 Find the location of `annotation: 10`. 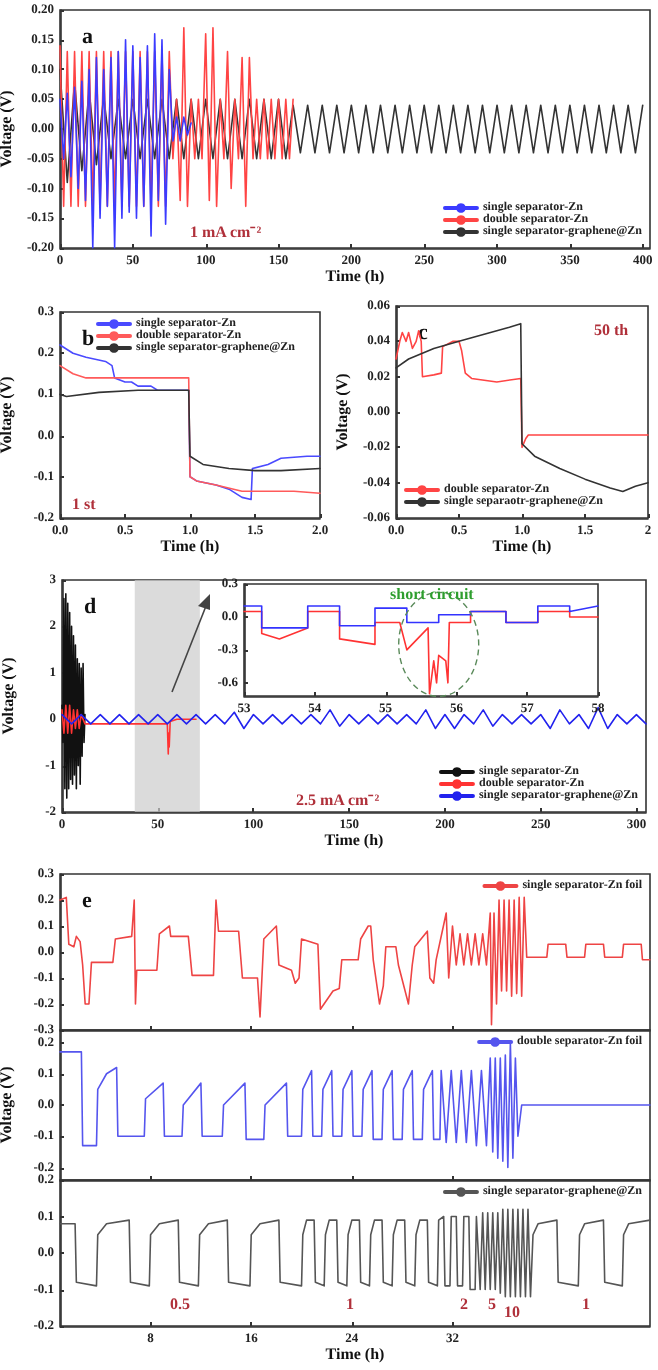

annotation: 10 is located at coordinates (512, 1312).